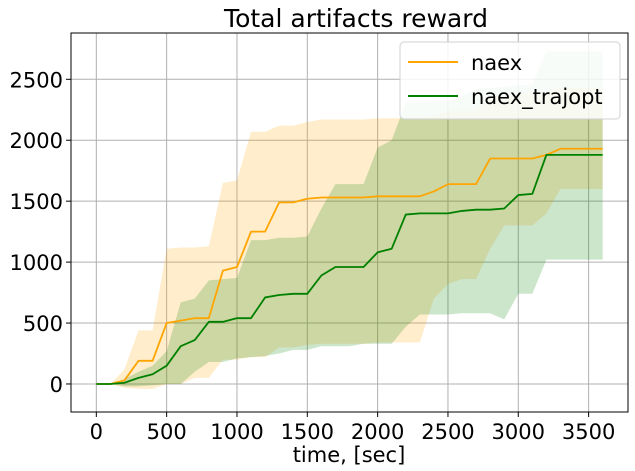 Image resolution: width=635 pixels, height=471 pixels. What do you see at coordinates (43, 324) in the screenshot?
I see `y-tick-label: 500` at bounding box center [43, 324].